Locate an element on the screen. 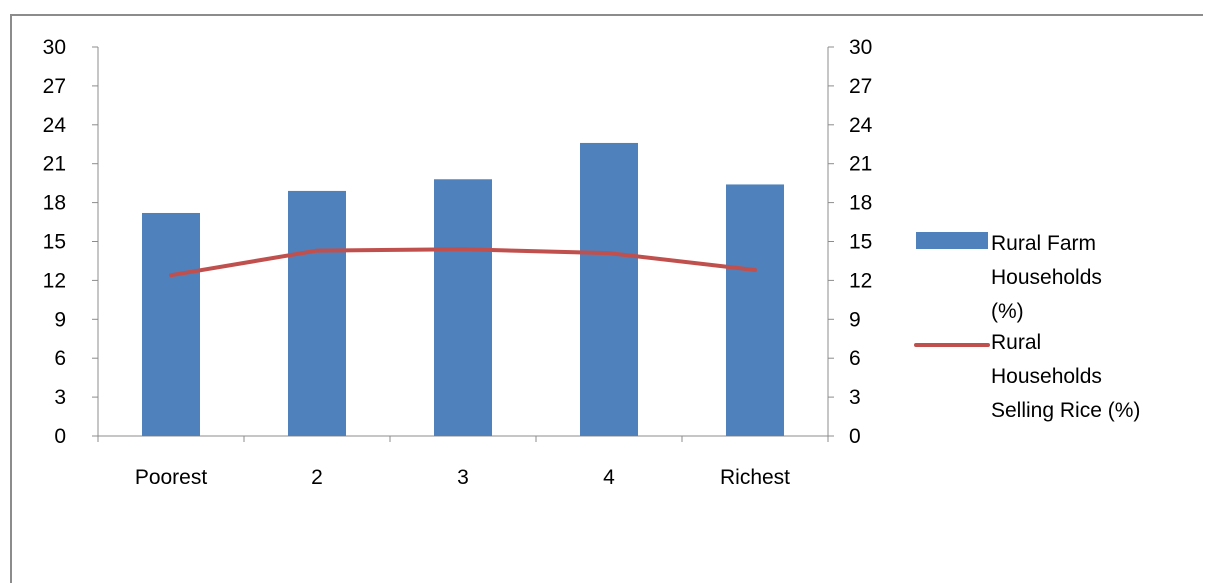  x-tick-label: Richest is located at coordinates (755, 477).